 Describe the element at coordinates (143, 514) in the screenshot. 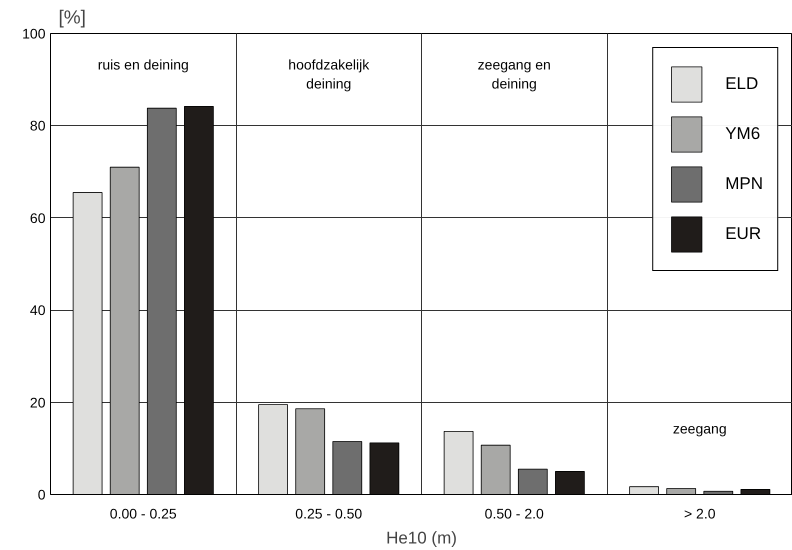

I see `x-tick-label: 0.00 - 0.25` at that location.